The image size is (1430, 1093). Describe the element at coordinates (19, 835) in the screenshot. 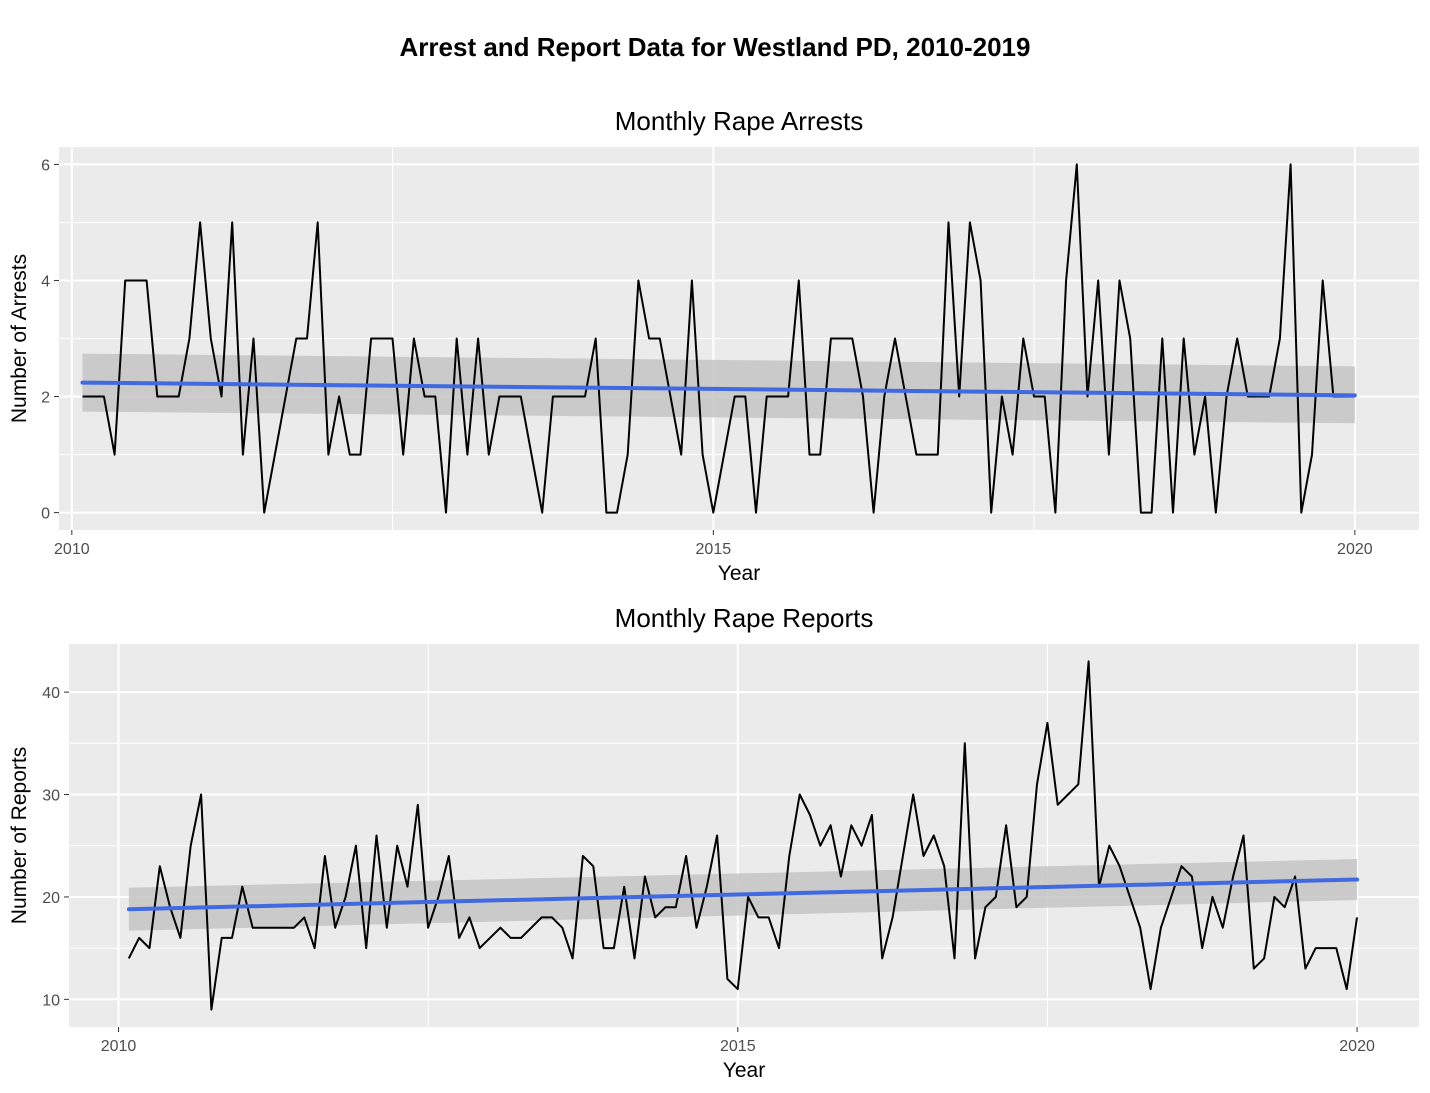

I see `y-axis-title: Number of Reports` at that location.